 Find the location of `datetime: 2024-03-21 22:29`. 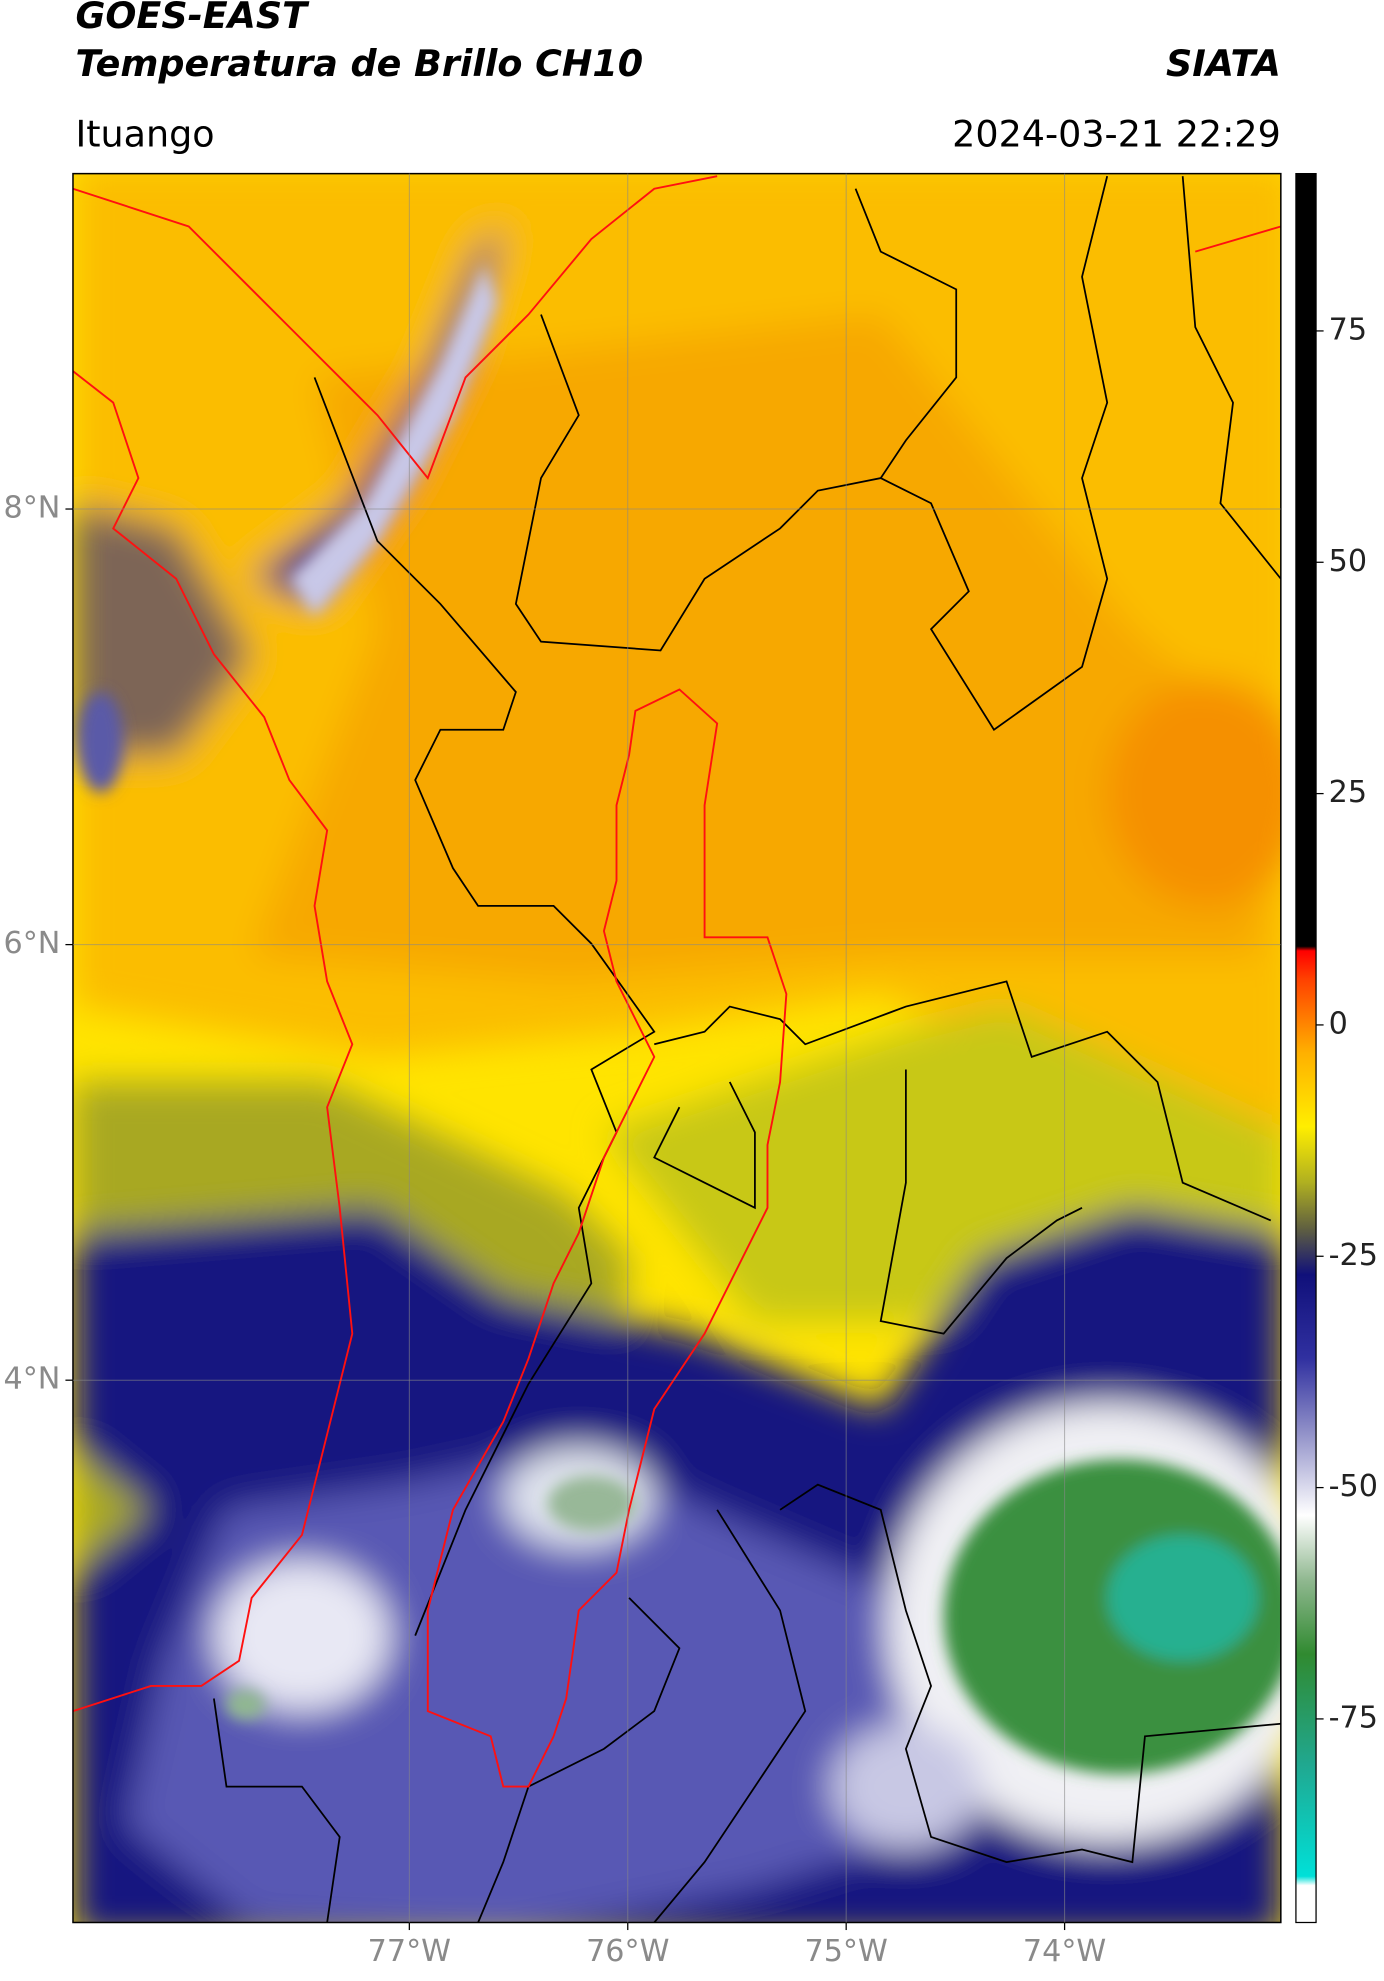

datetime: 2024-03-21 22:29 is located at coordinates (1116, 133).